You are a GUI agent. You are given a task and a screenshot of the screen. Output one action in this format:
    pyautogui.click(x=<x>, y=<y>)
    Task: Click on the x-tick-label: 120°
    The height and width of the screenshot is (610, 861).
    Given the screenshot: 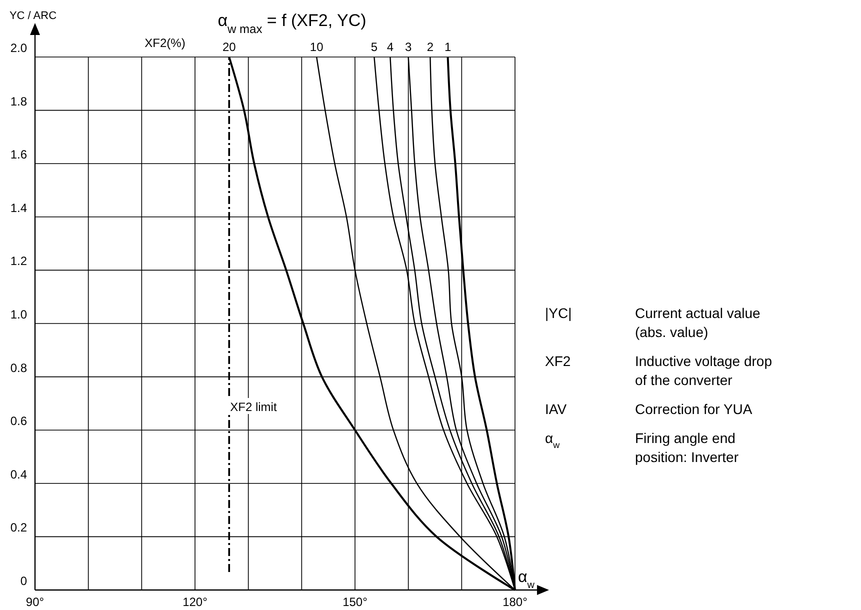 What is the action you would take?
    pyautogui.click(x=195, y=602)
    